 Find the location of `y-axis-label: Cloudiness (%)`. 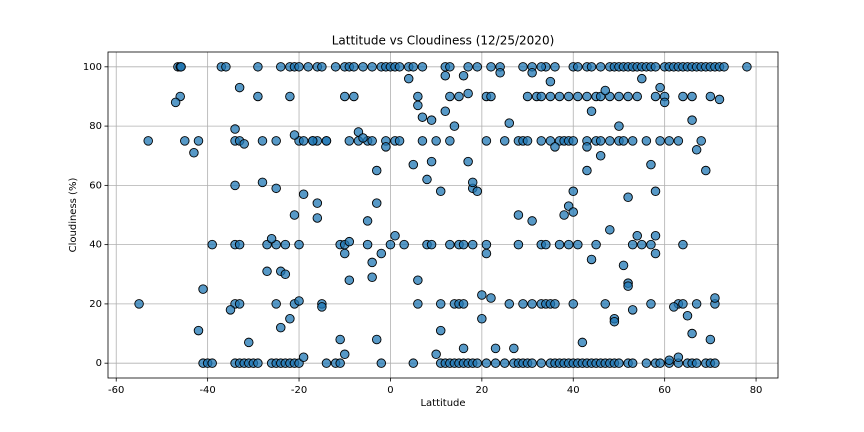

y-axis-label: Cloudiness (%) is located at coordinates (73, 215).